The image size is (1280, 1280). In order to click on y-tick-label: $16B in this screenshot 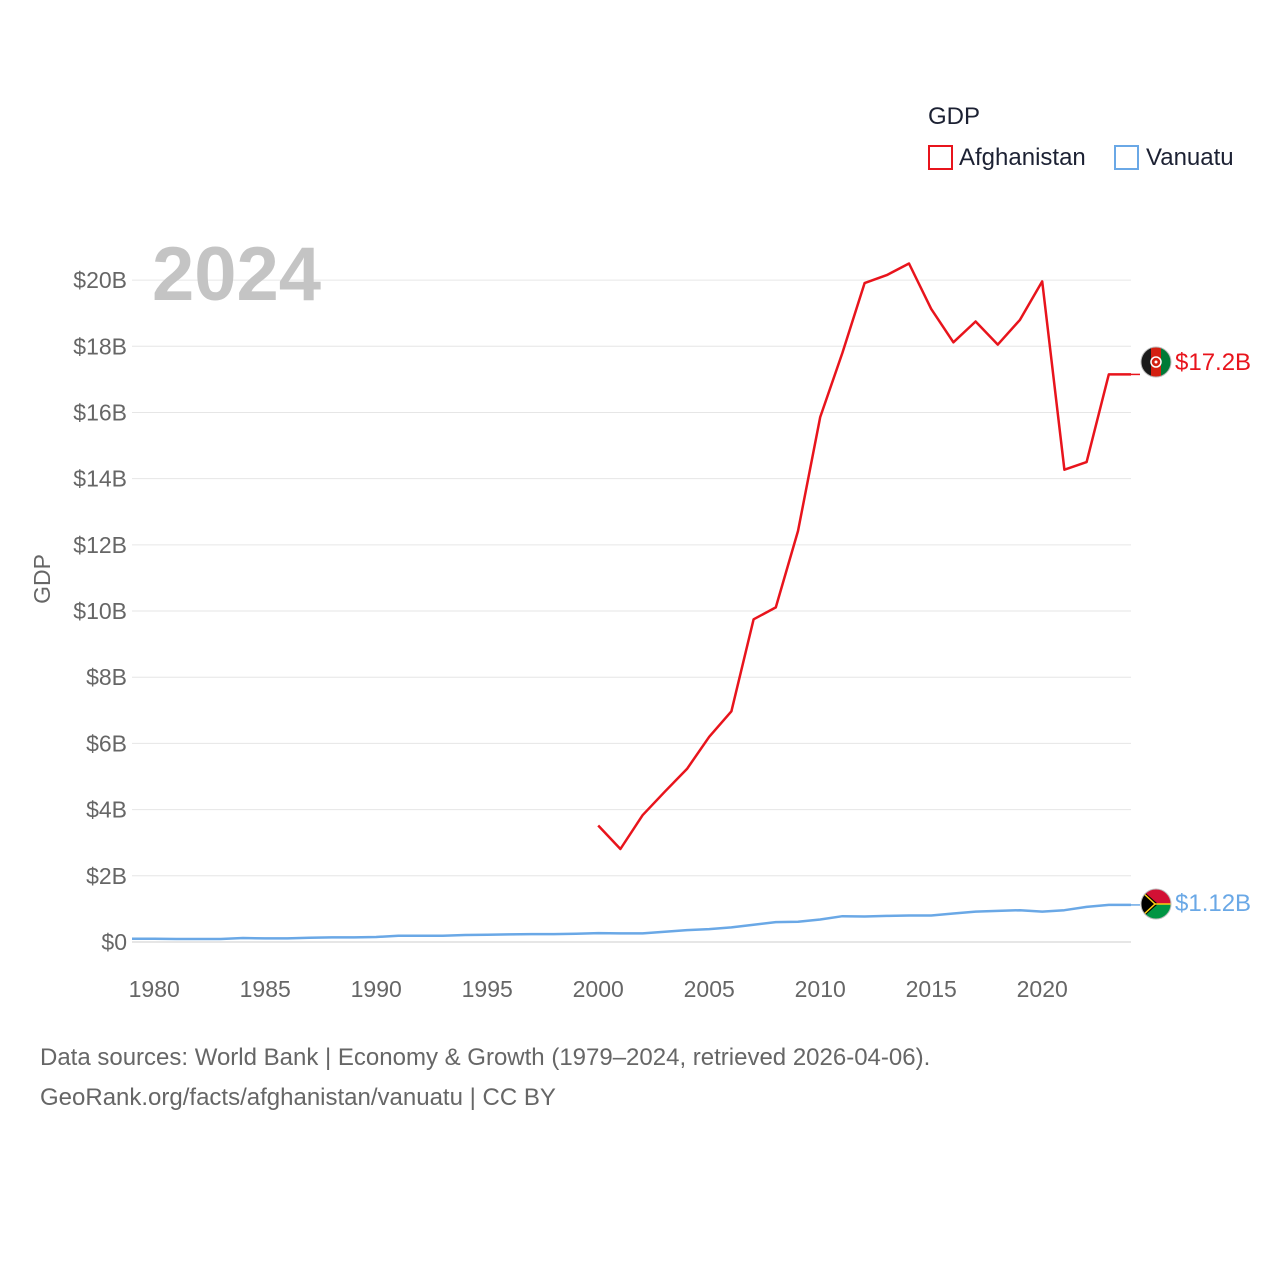, I will do `click(100, 412)`.